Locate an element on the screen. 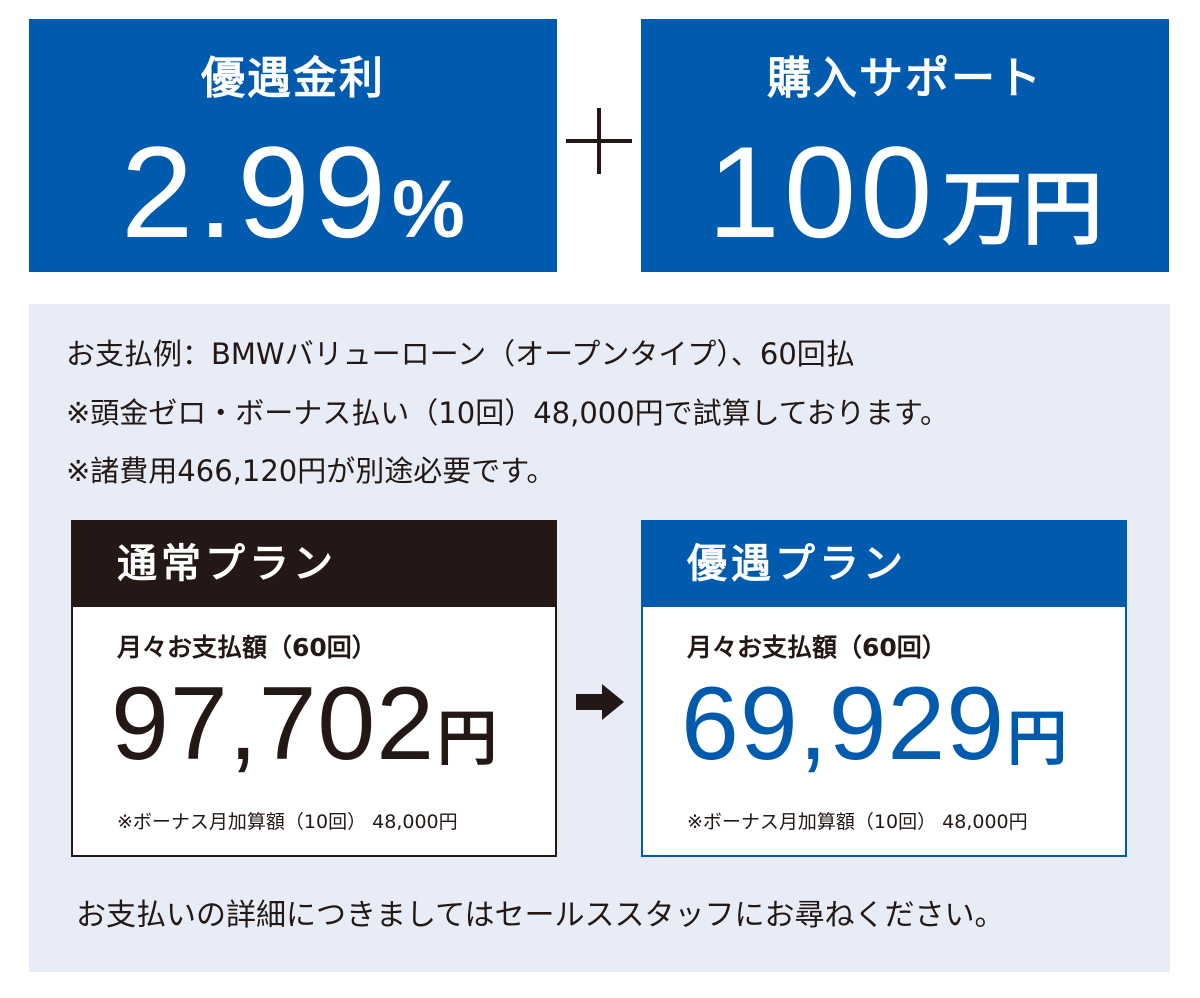 The width and height of the screenshot is (1200, 998). special-plan-amount: 69,929円 is located at coordinates (874, 724).